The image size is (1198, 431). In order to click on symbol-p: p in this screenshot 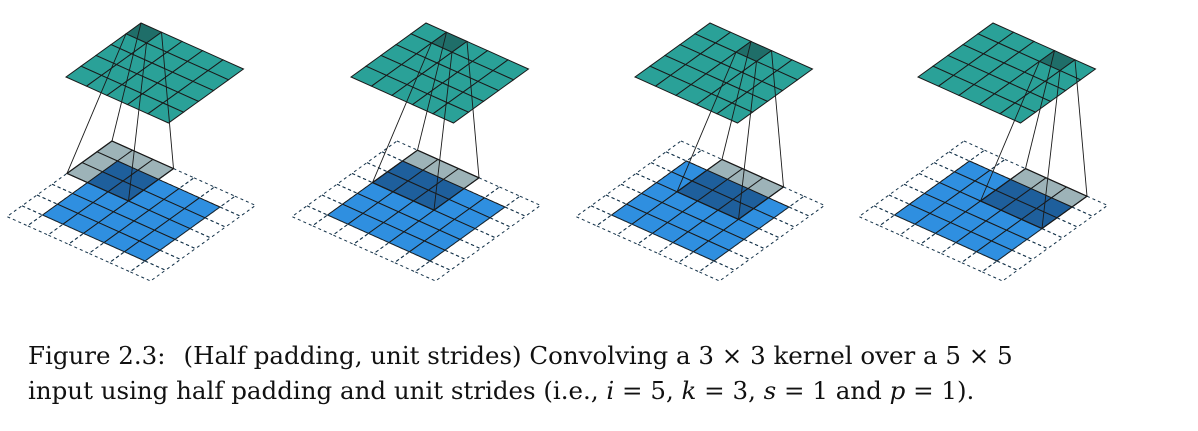, I will do `click(897, 390)`.